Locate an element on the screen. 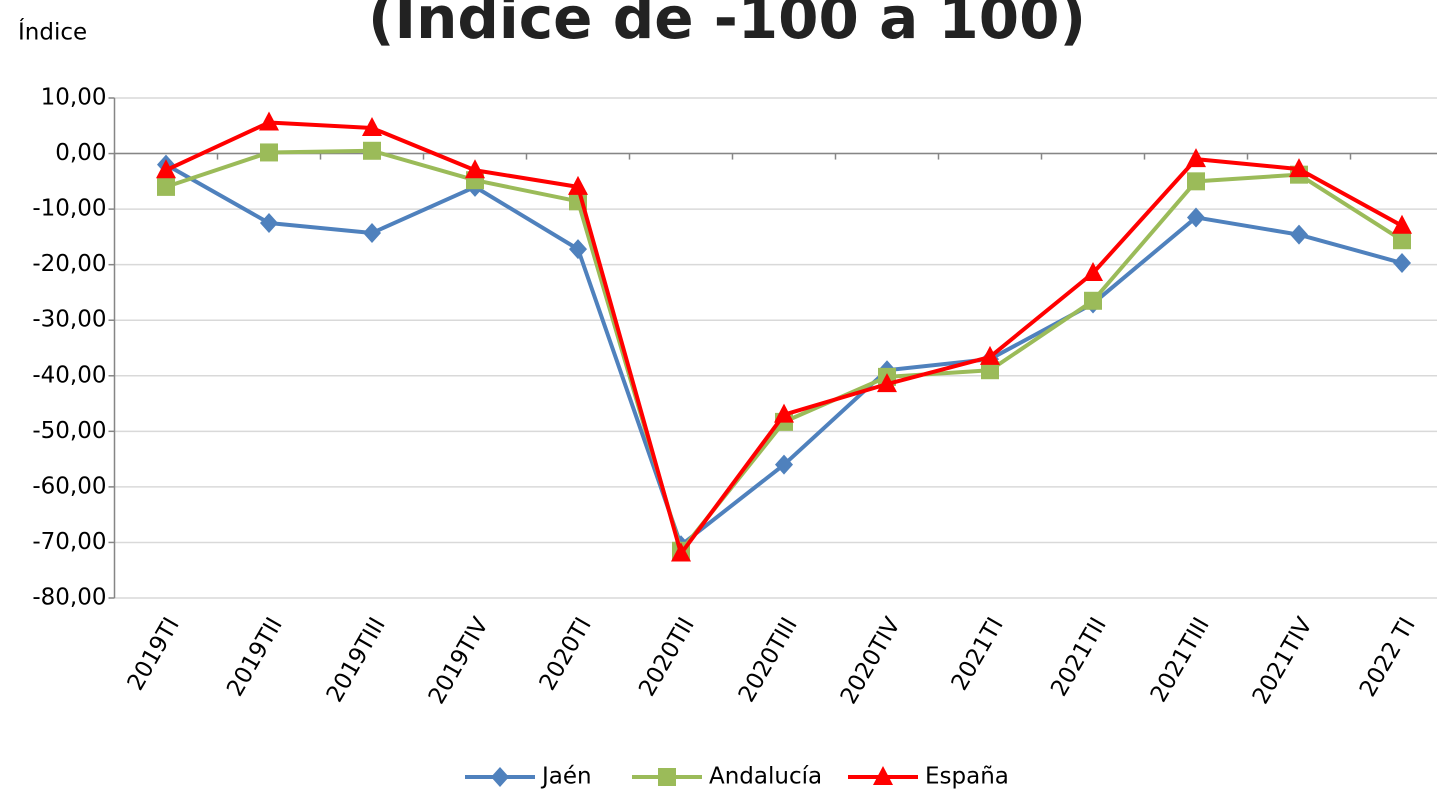 The height and width of the screenshot is (795, 1437). y-tick-label: -70,00 is located at coordinates (69, 542).